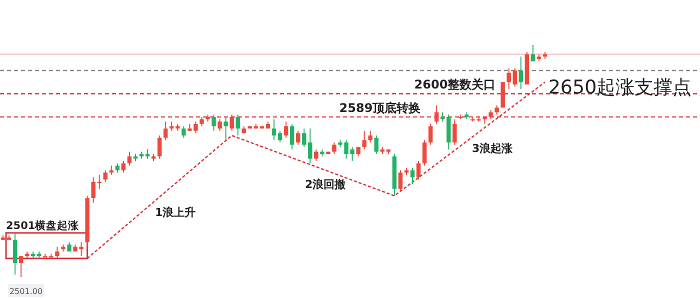 The width and height of the screenshot is (700, 298). I want to click on annotation: 2浪回撤, so click(325, 184).